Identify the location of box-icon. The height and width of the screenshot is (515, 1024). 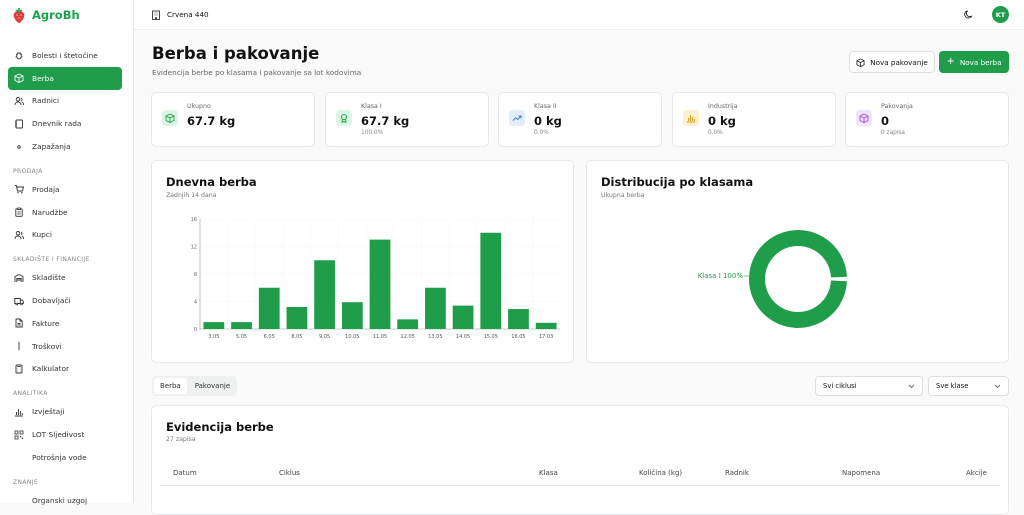
(19, 78).